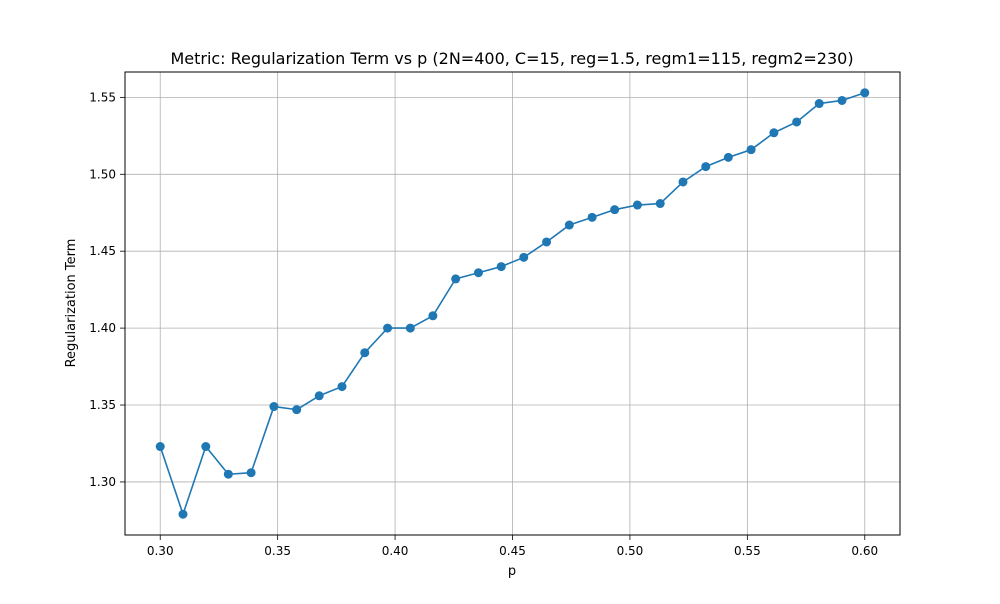 The image size is (1000, 604). Describe the element at coordinates (102, 405) in the screenshot. I see `y-tick-label: 1.35` at that location.